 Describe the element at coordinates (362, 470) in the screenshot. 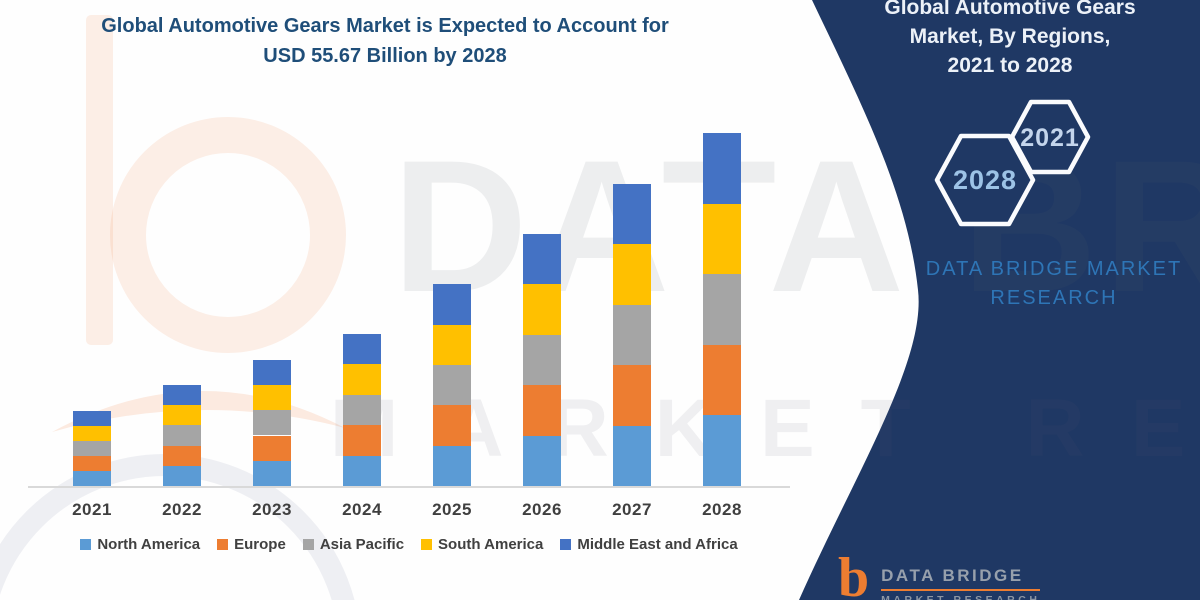

I see `bar-segment-north-america-2024` at that location.